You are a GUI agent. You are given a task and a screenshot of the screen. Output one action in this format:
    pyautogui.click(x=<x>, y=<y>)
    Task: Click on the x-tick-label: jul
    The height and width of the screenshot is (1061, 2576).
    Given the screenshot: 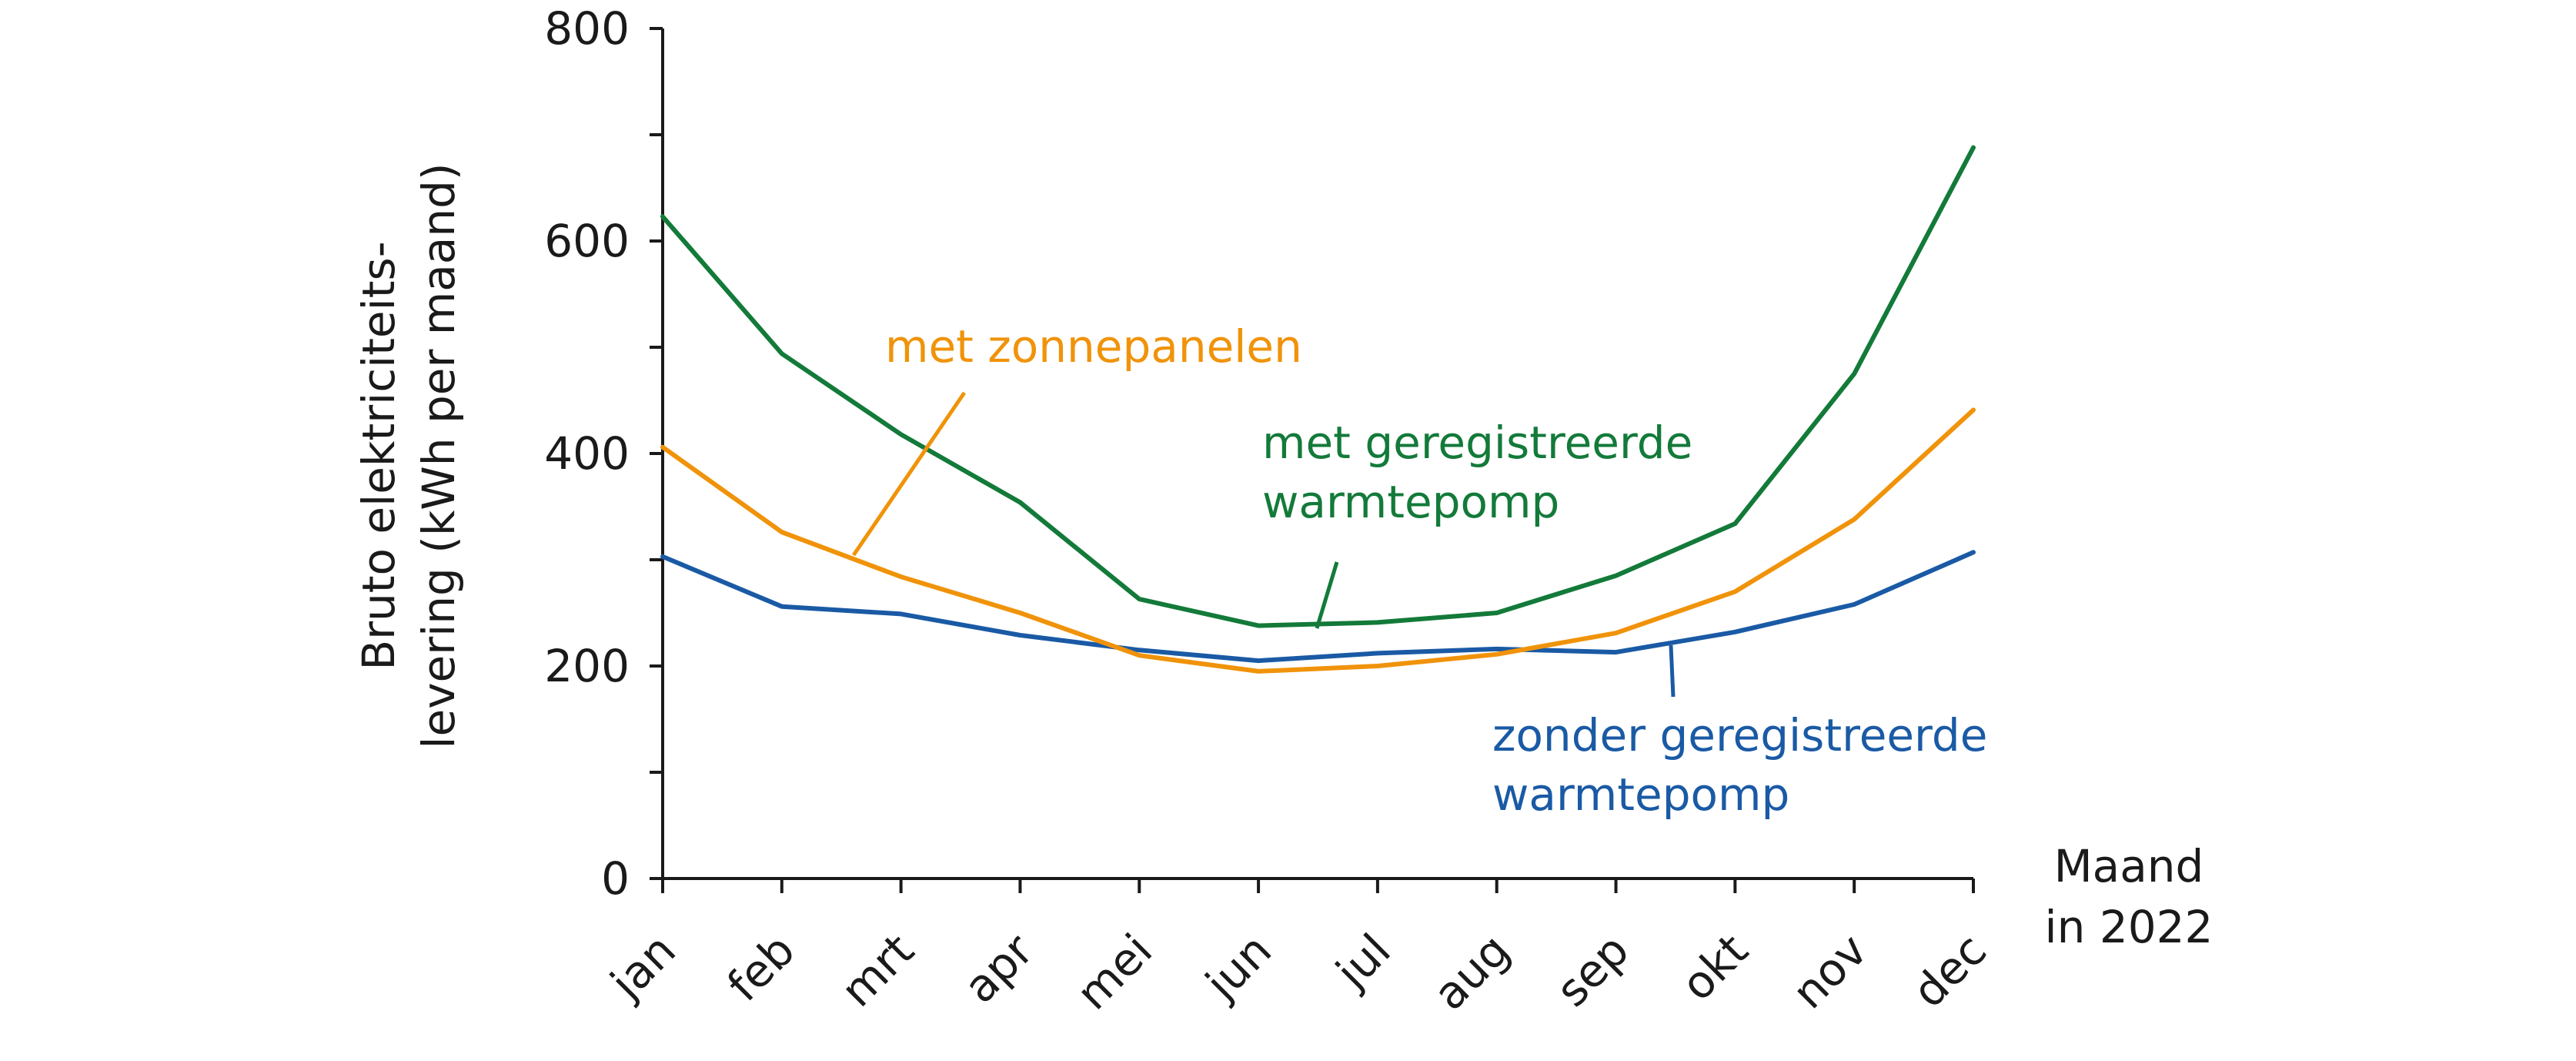 What is the action you would take?
    pyautogui.click(x=1363, y=961)
    